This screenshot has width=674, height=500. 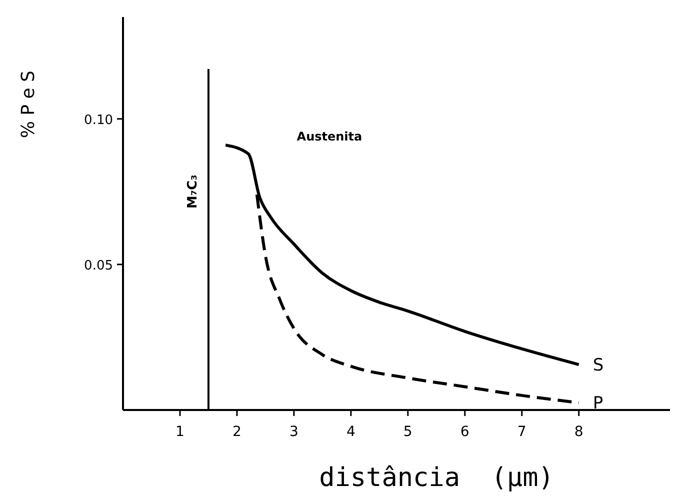 What do you see at coordinates (98, 120) in the screenshot?
I see `y-tick-label: 0.10` at bounding box center [98, 120].